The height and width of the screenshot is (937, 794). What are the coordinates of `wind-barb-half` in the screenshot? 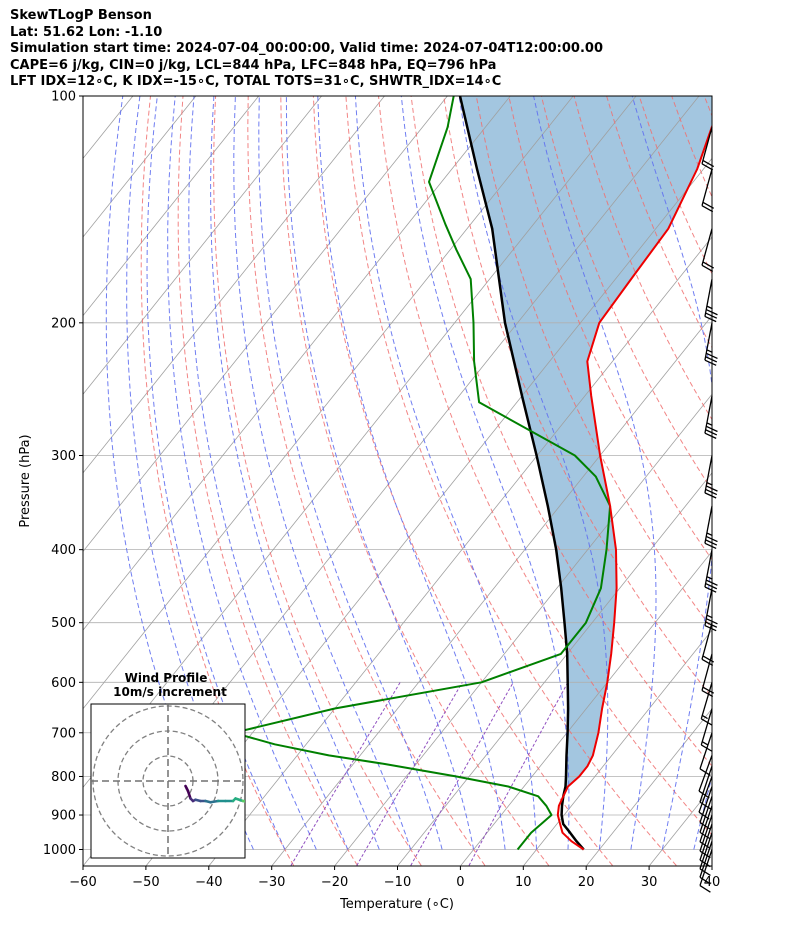 It's located at (704, 743).